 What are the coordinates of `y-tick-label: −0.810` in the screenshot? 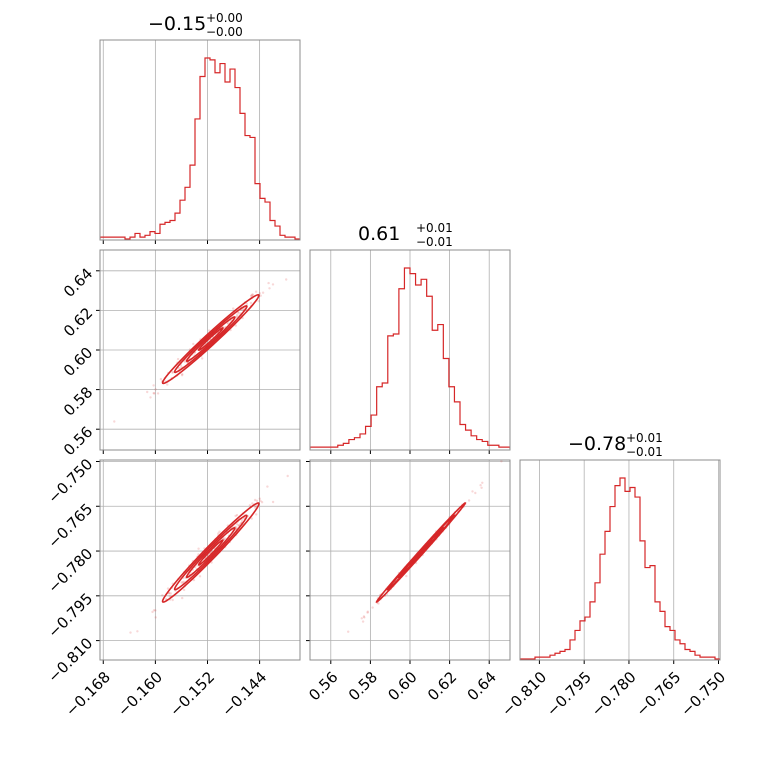 It's located at (70, 660).